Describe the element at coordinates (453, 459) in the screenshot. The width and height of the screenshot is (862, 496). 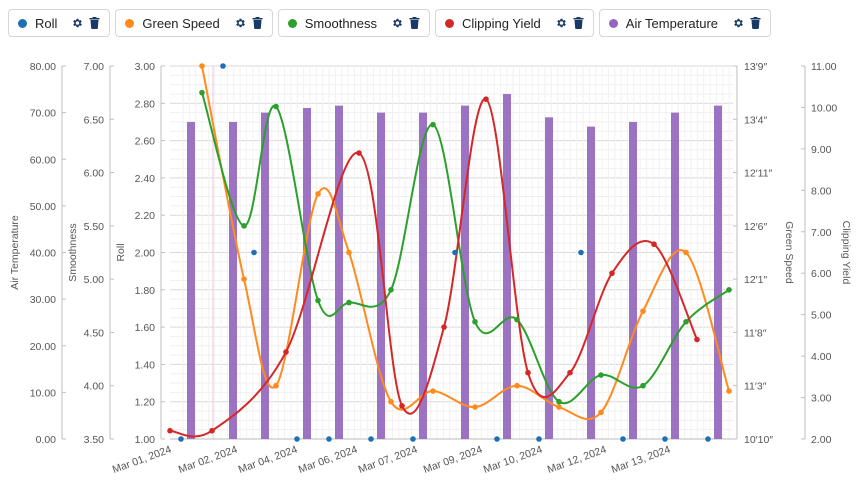
I see `x-tick-label: Mar 09, 2024` at that location.